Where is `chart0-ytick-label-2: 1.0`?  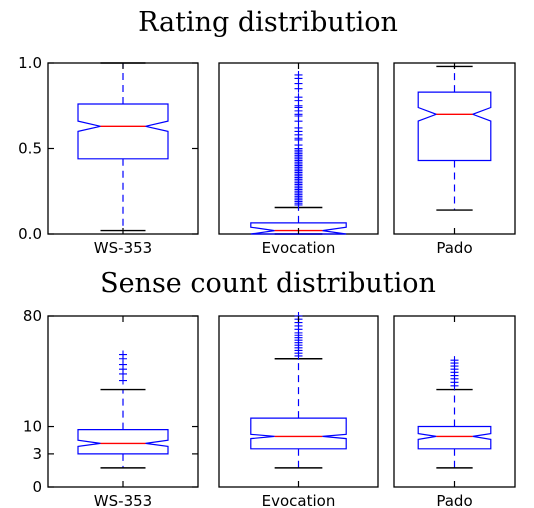
chart0-ytick-label-2: 1.0 is located at coordinates (30, 63).